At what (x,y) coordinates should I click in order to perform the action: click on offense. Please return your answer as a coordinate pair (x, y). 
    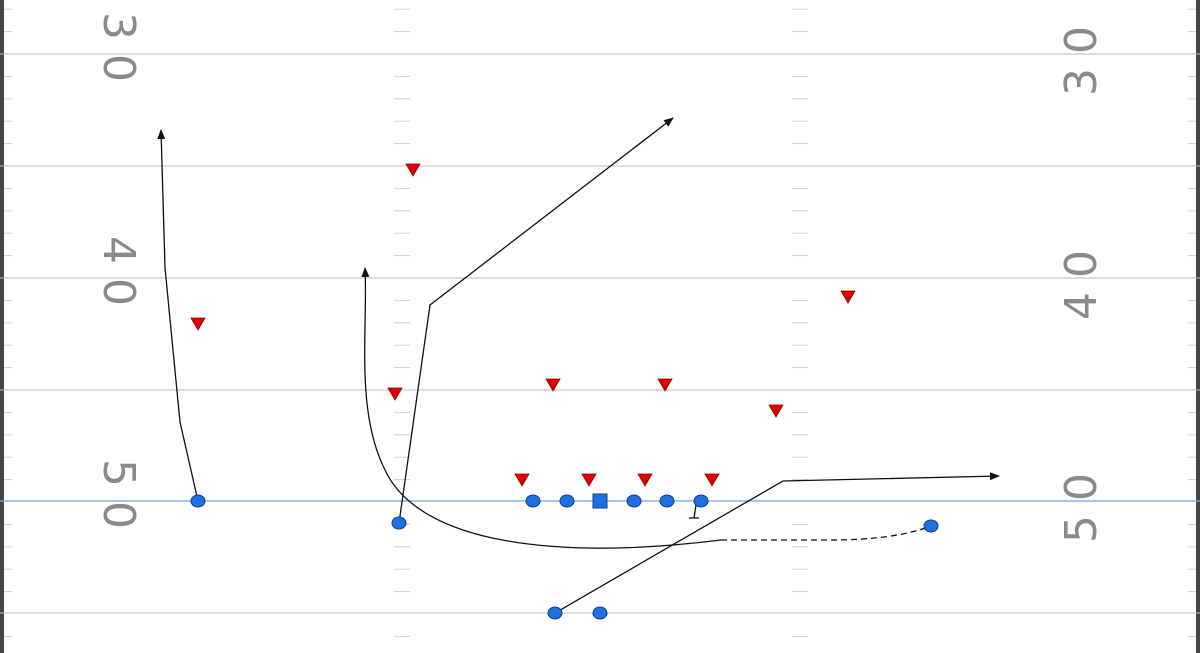
    Looking at the image, I should click on (564, 556).